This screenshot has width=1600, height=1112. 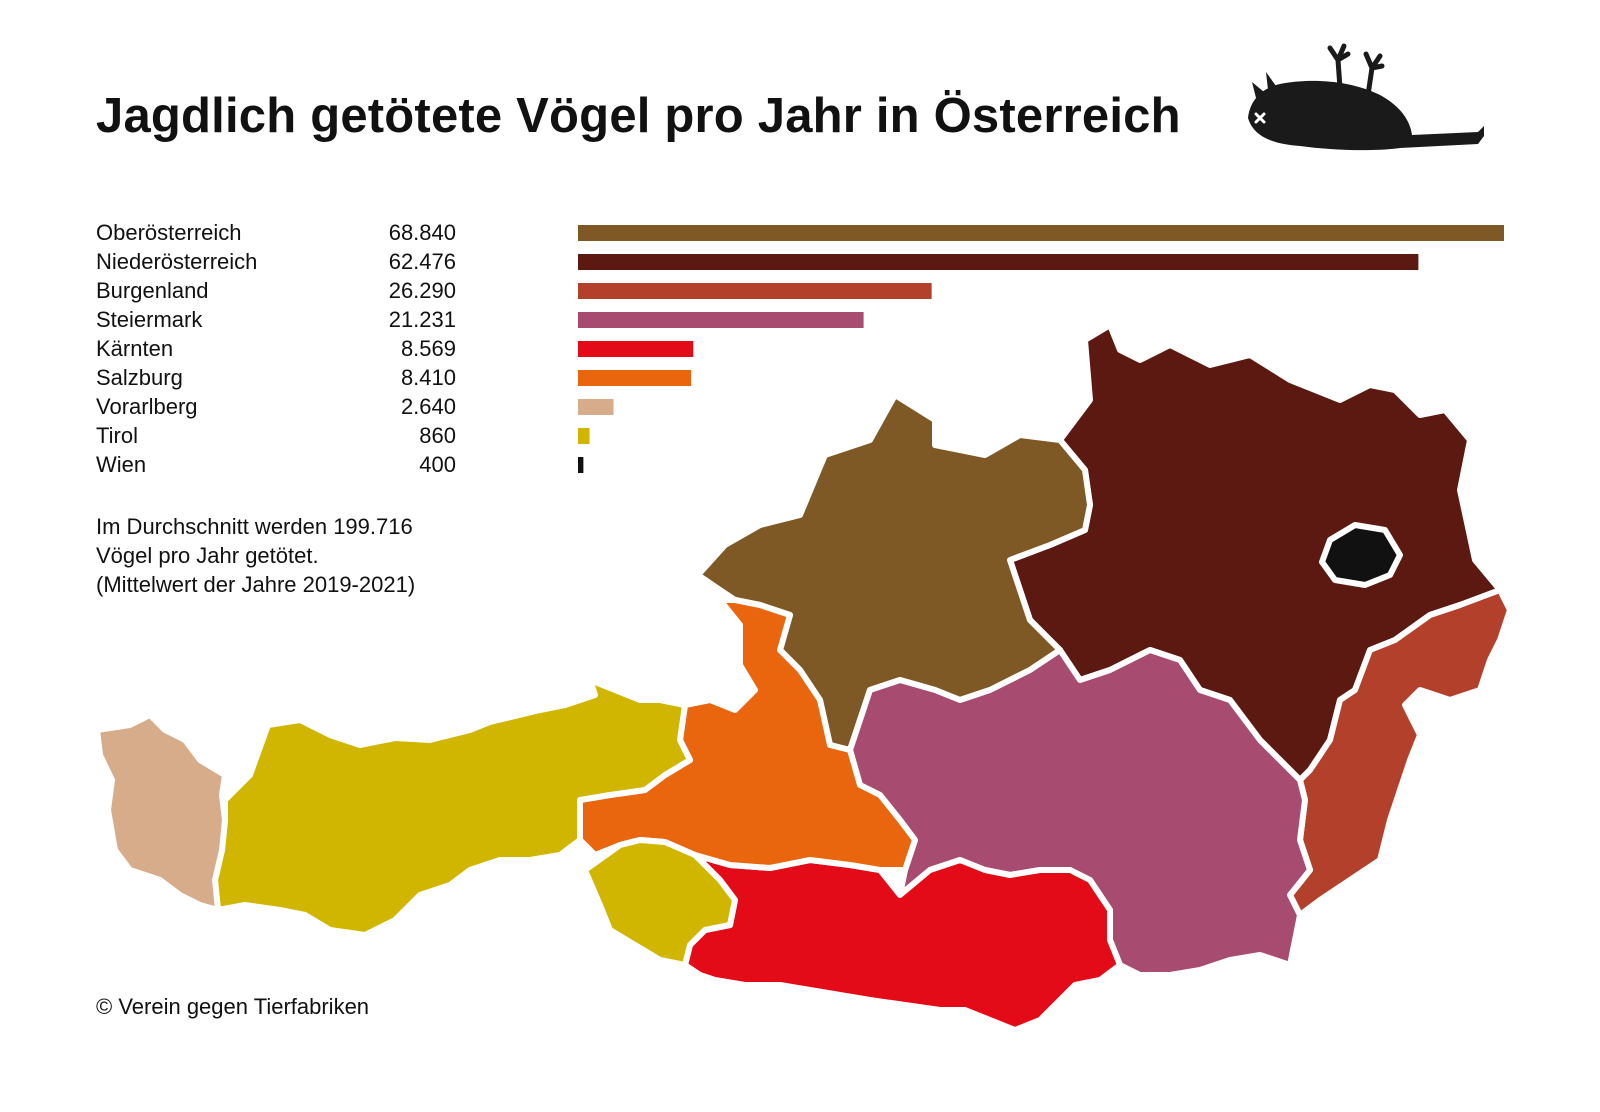 I want to click on map-region-tirol, so click(x=452, y=807).